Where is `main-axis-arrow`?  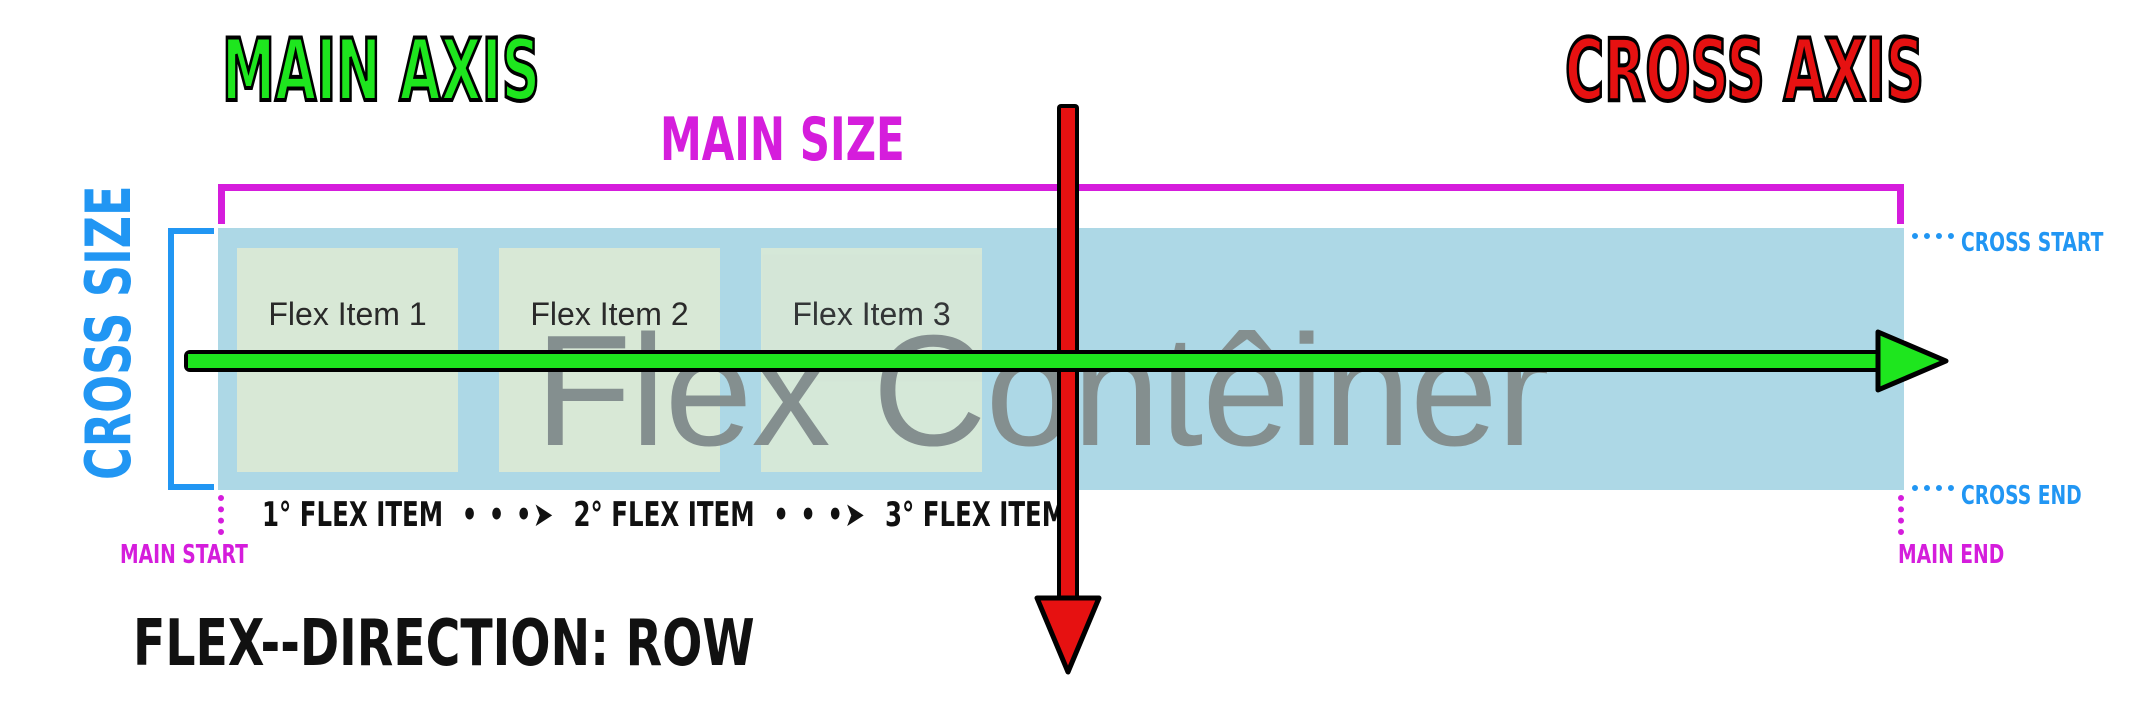
main-axis-arrow is located at coordinates (1066, 361).